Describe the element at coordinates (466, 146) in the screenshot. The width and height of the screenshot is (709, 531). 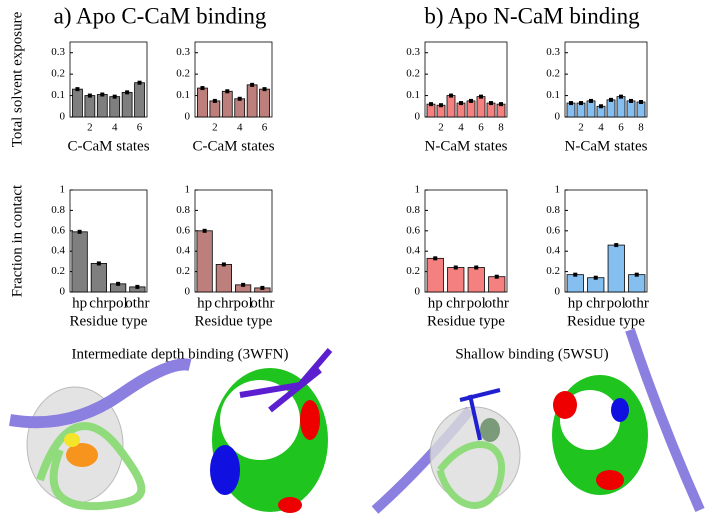
I see `x-axis-label: N-CaM states` at that location.